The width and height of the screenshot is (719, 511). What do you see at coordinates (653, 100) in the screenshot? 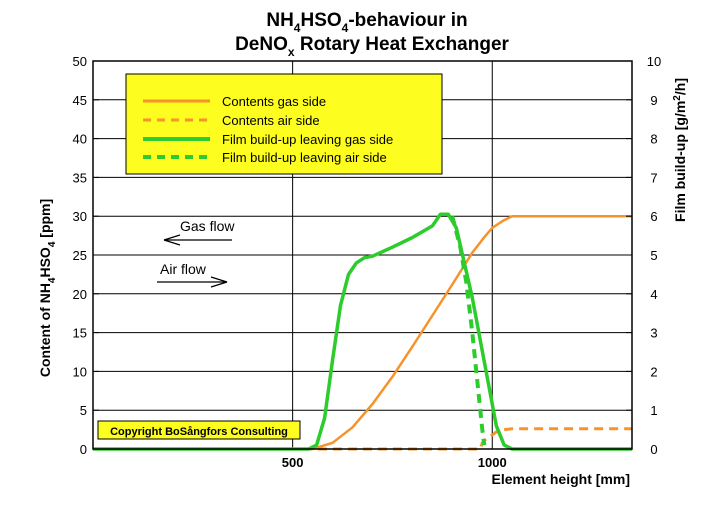
I see `right-tick-label-9: 9` at bounding box center [653, 100].